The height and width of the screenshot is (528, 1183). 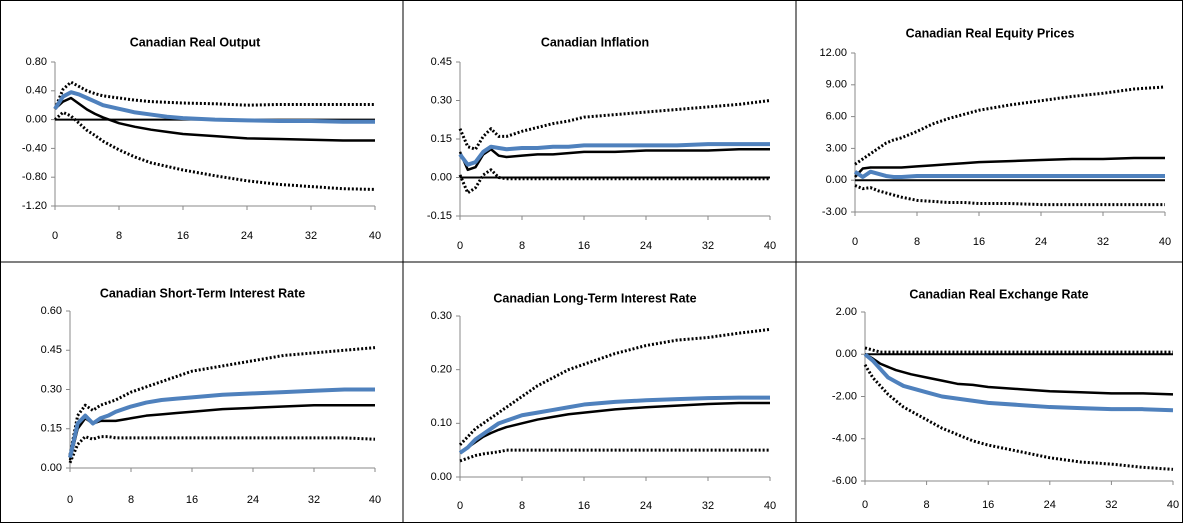 What do you see at coordinates (595, 42) in the screenshot?
I see `chart-title: Canadian Inflation` at bounding box center [595, 42].